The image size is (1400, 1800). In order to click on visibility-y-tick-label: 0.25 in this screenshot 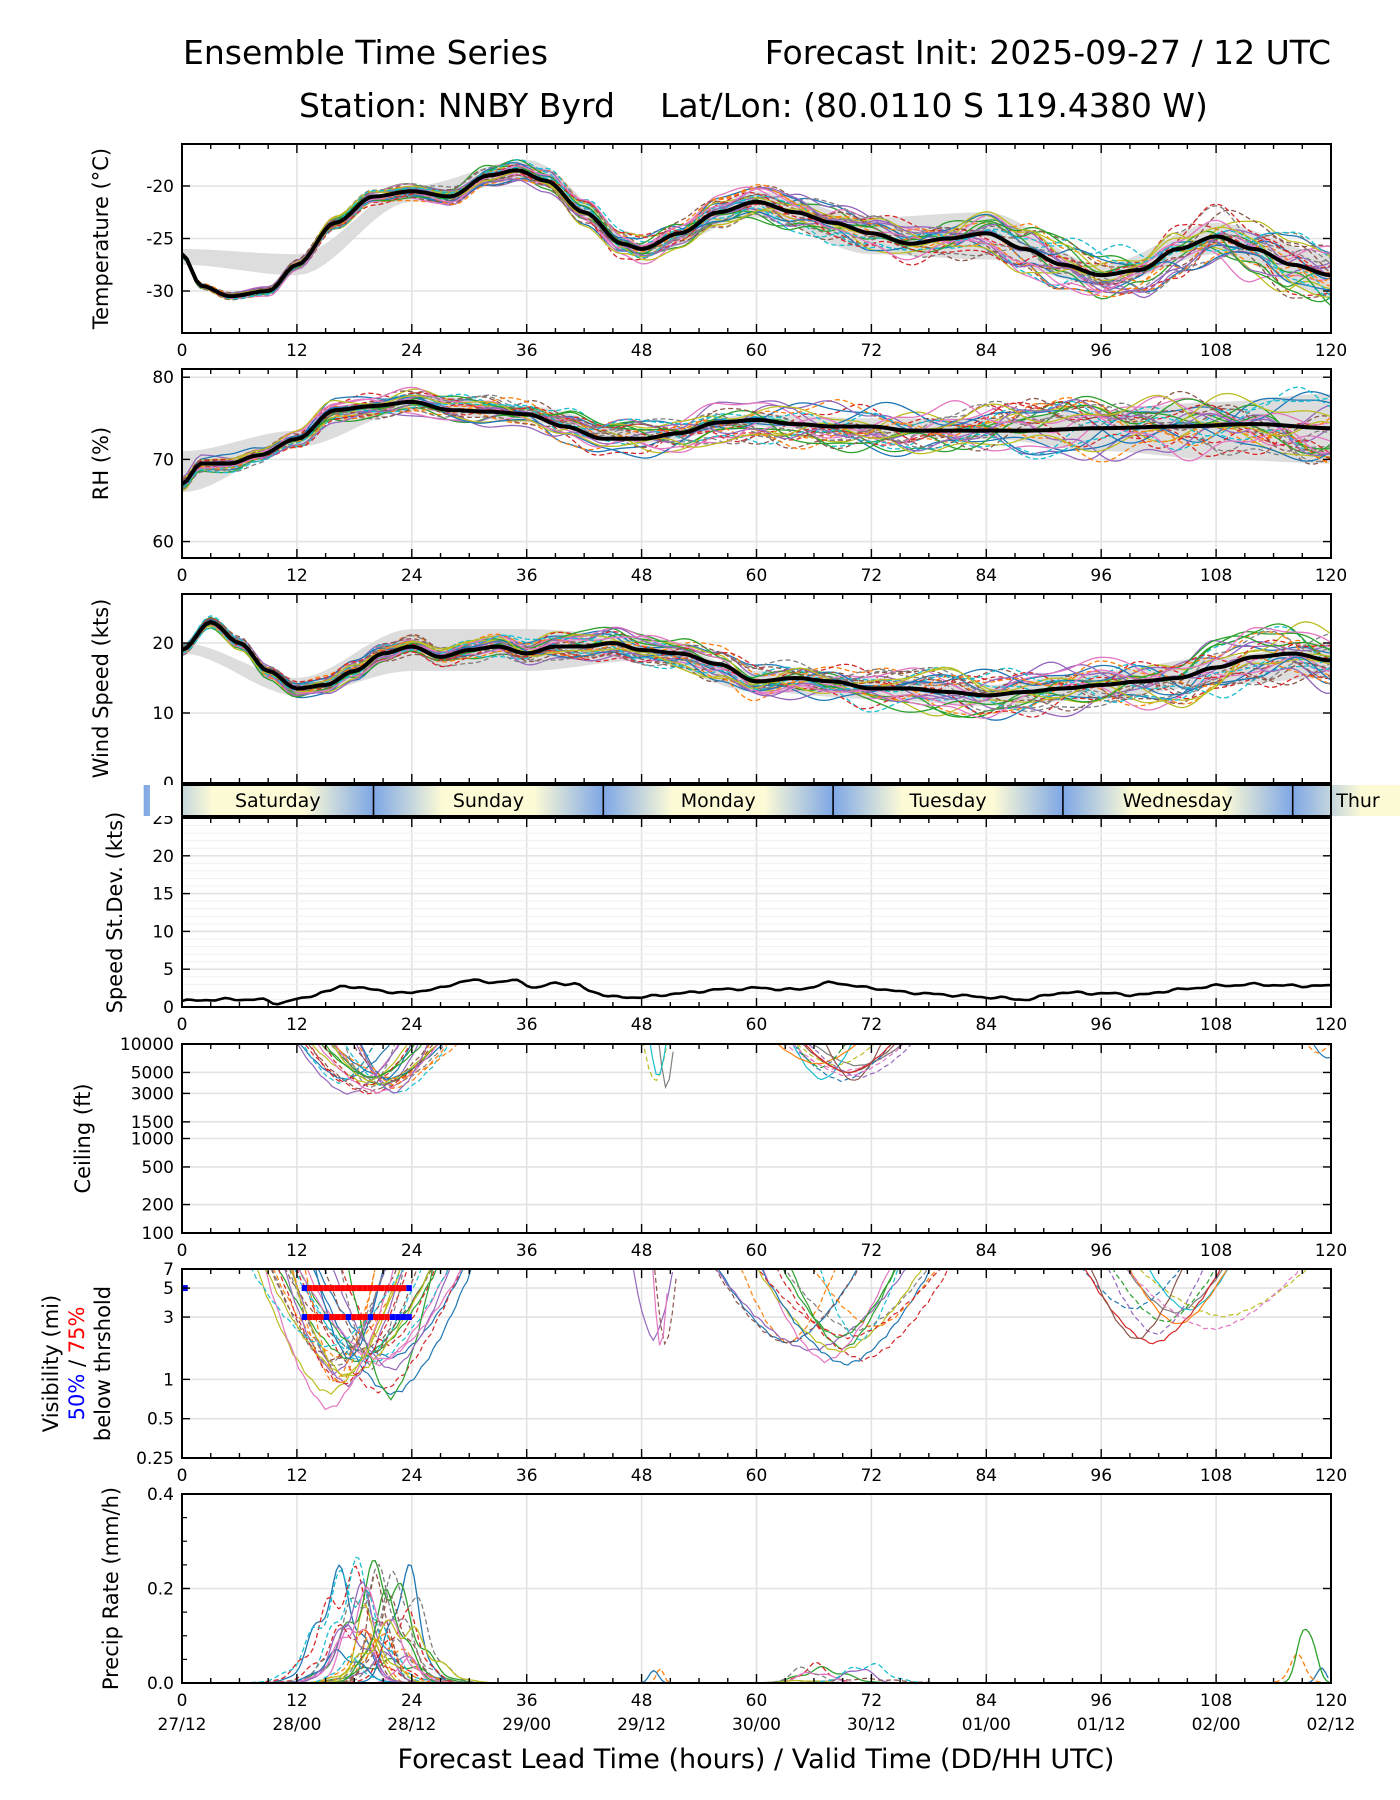, I will do `click(155, 1459)`.